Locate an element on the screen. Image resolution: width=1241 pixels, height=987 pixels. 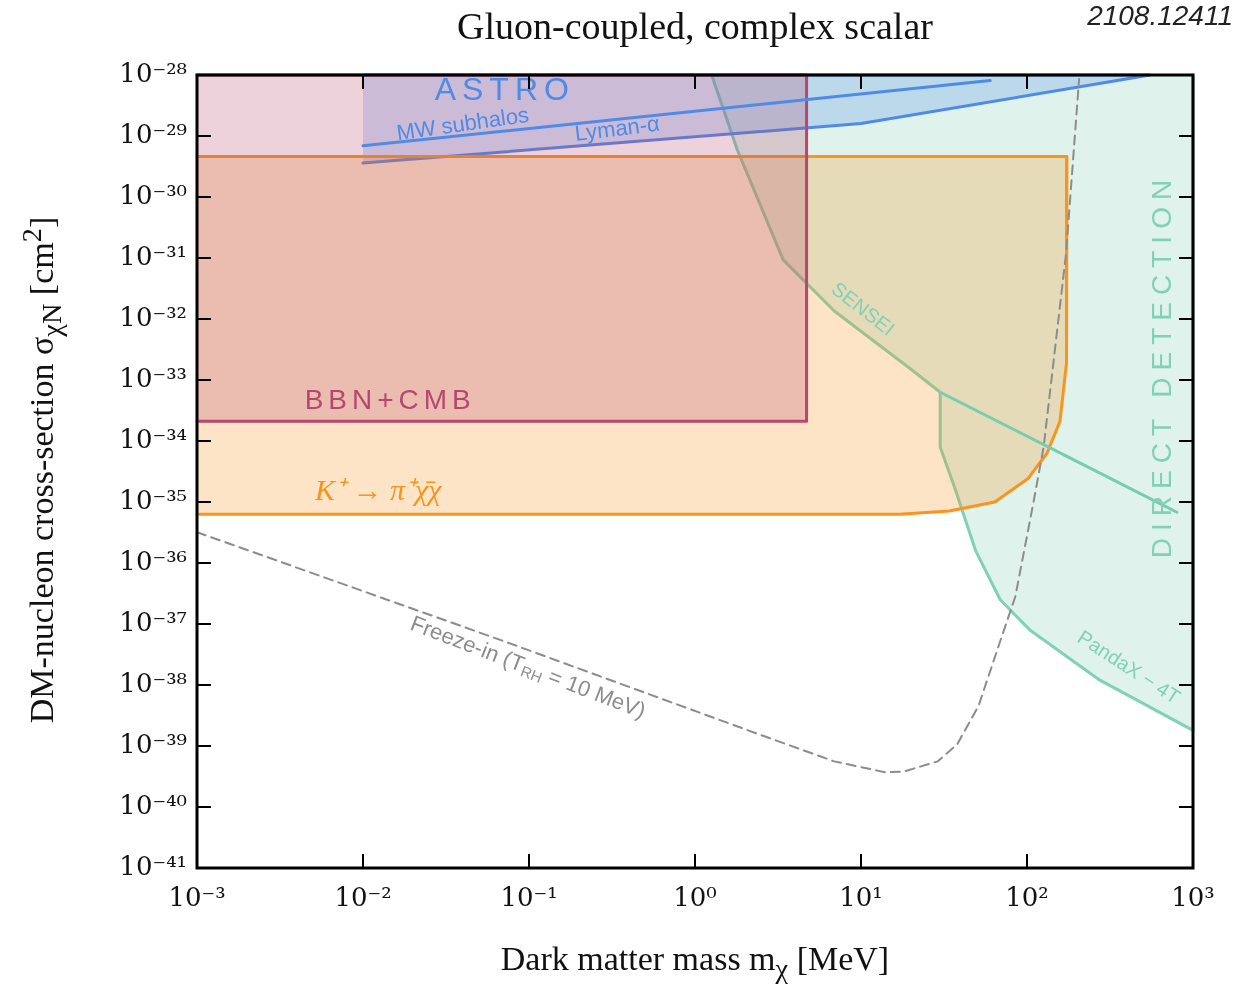
x-tick-label: 10¹ is located at coordinates (861, 897).